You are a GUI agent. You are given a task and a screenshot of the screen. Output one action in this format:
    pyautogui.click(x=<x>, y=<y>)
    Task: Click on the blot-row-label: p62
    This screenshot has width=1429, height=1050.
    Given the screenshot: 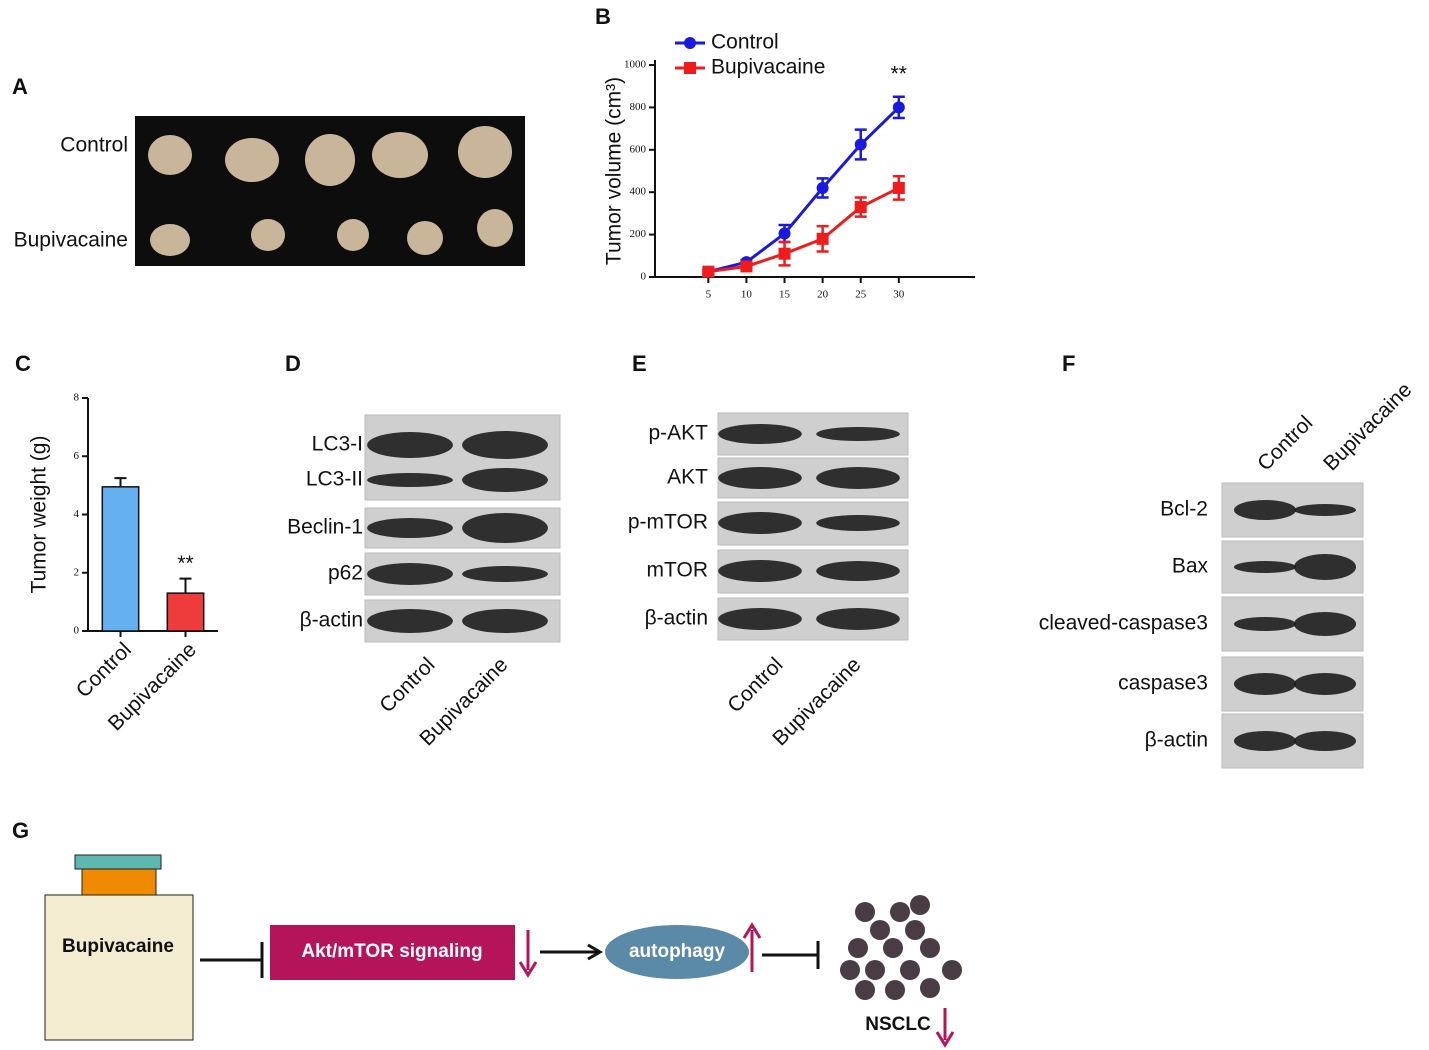 What is the action you would take?
    pyautogui.click(x=345, y=573)
    